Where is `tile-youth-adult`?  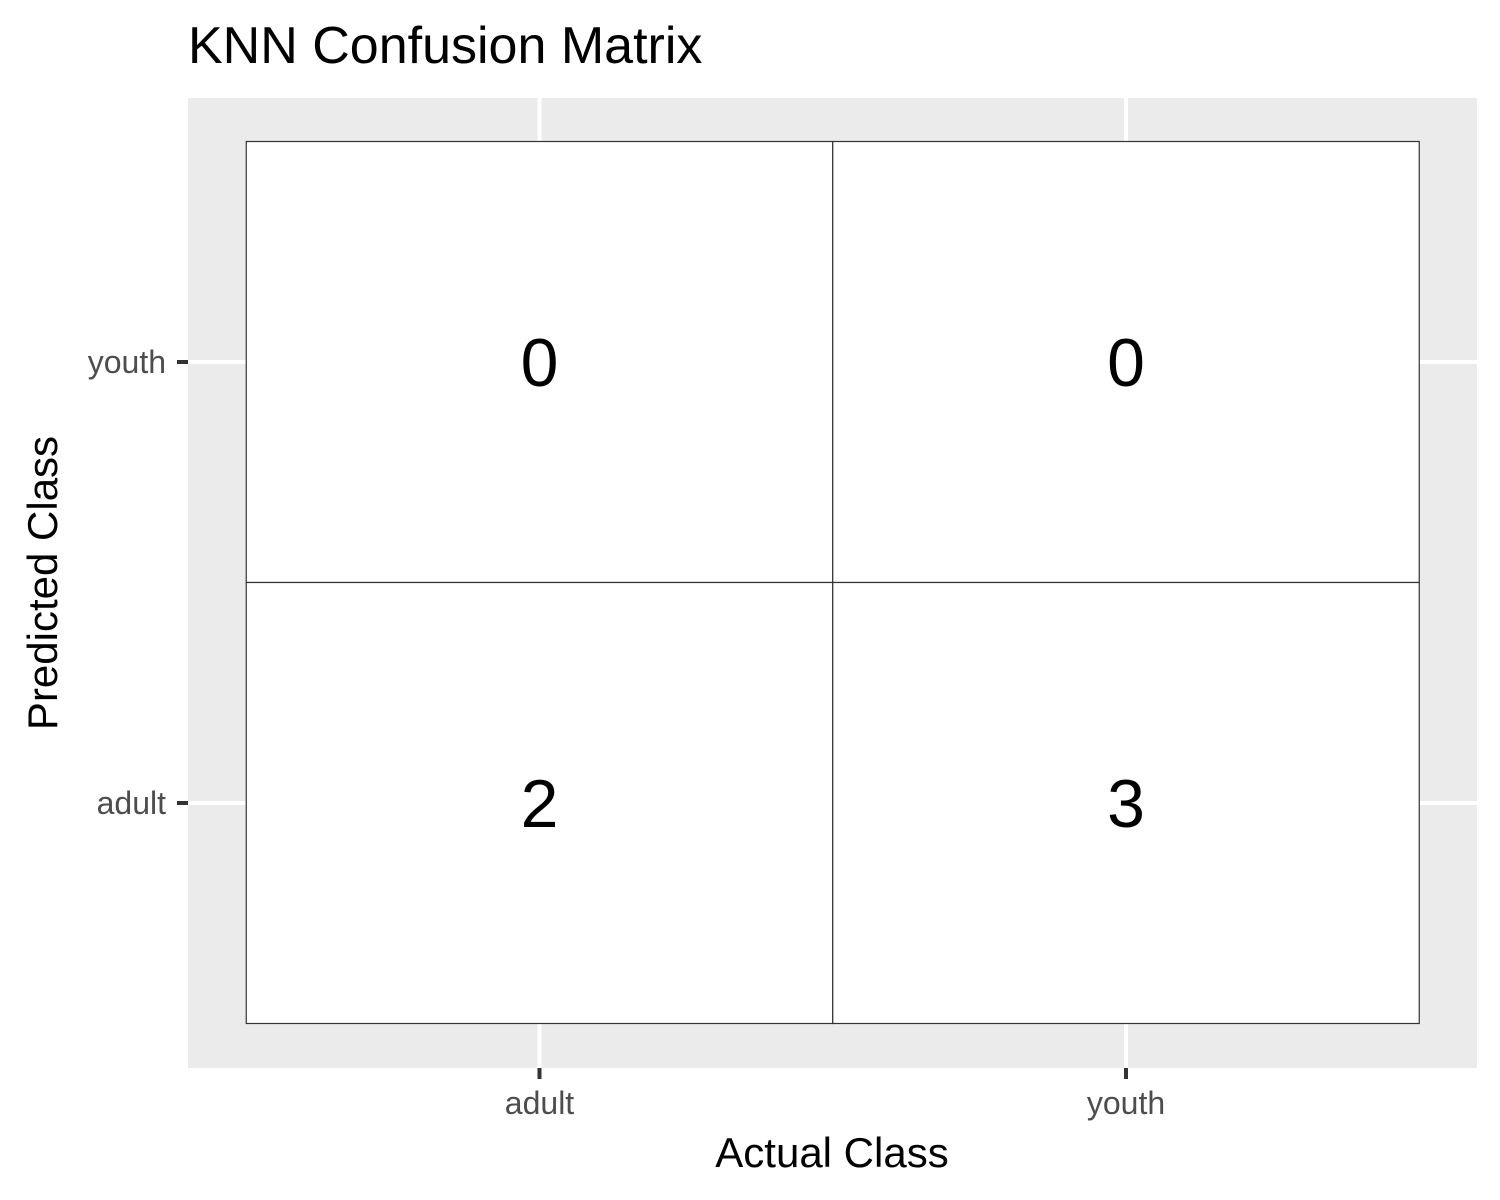 tile-youth-adult is located at coordinates (1126, 803).